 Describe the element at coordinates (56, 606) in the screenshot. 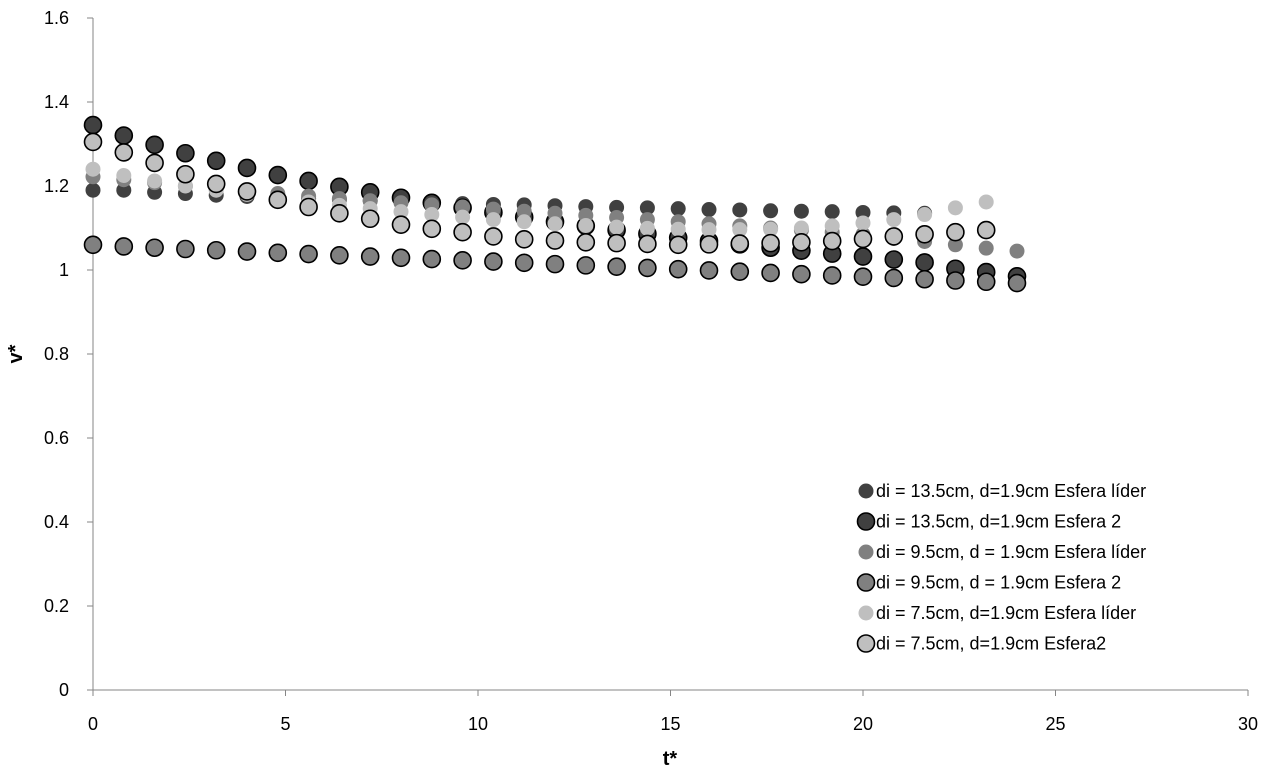

I see `y-tick-label: 0.2` at that location.